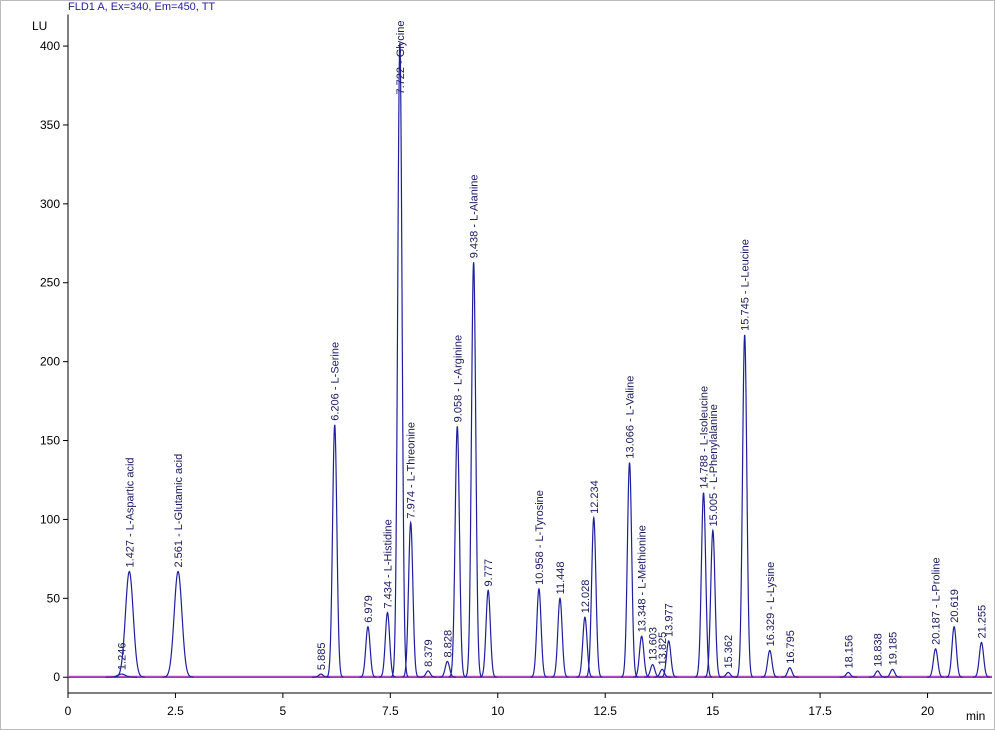  What do you see at coordinates (50, 441) in the screenshot?
I see `y-tick-label: 150` at bounding box center [50, 441].